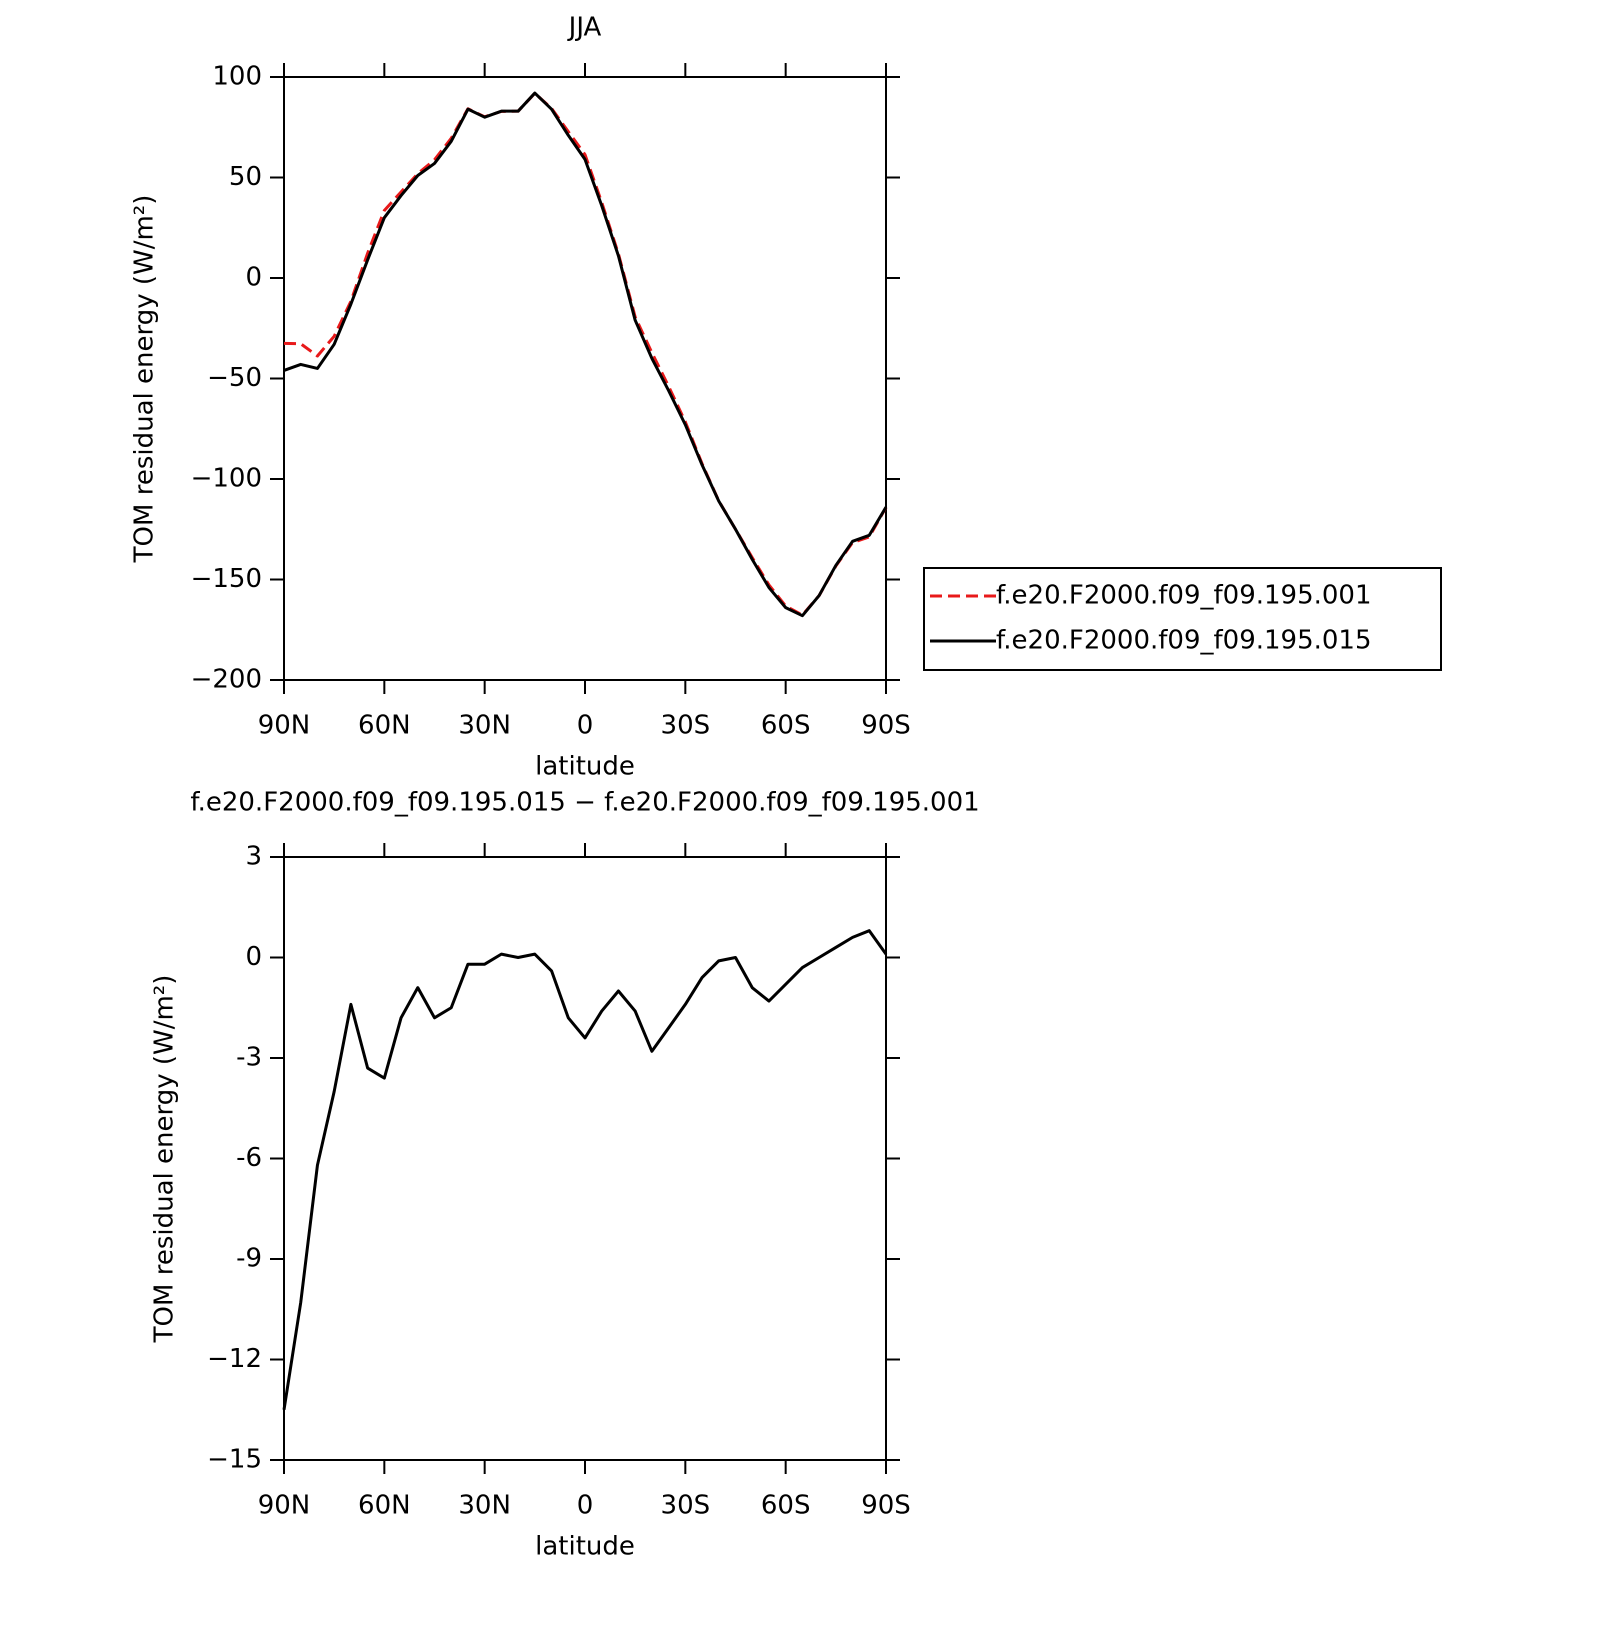 The height and width of the screenshot is (1635, 1610). I want to click on y-tick-label: 100, so click(237, 77).